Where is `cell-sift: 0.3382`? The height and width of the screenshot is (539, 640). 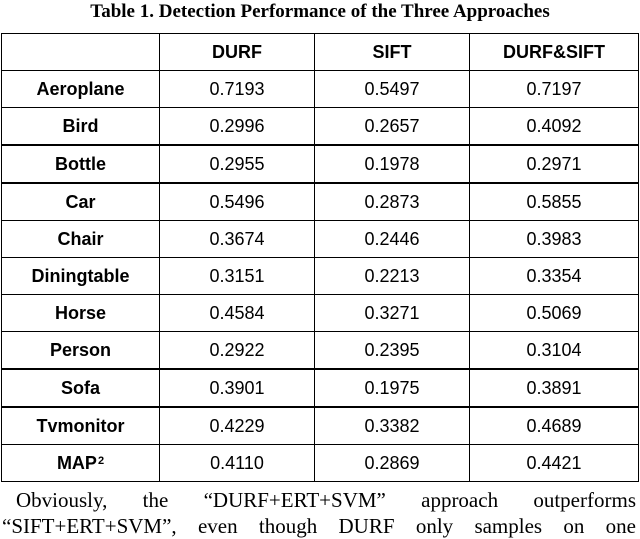 cell-sift: 0.3382 is located at coordinates (392, 425).